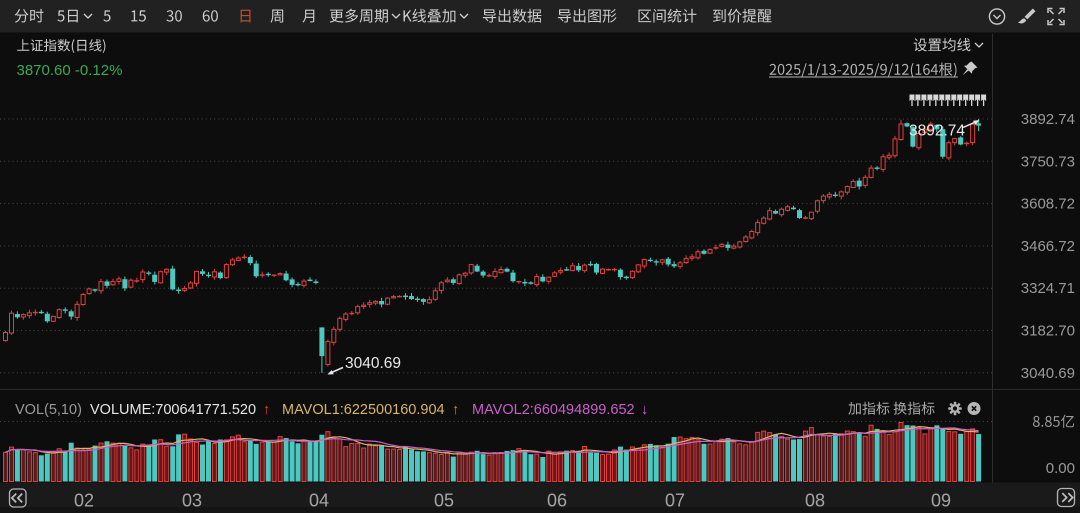 This screenshot has height=513, width=1080. What do you see at coordinates (1048, 331) in the screenshot?
I see `svg-text: 3182.70` at bounding box center [1048, 331].